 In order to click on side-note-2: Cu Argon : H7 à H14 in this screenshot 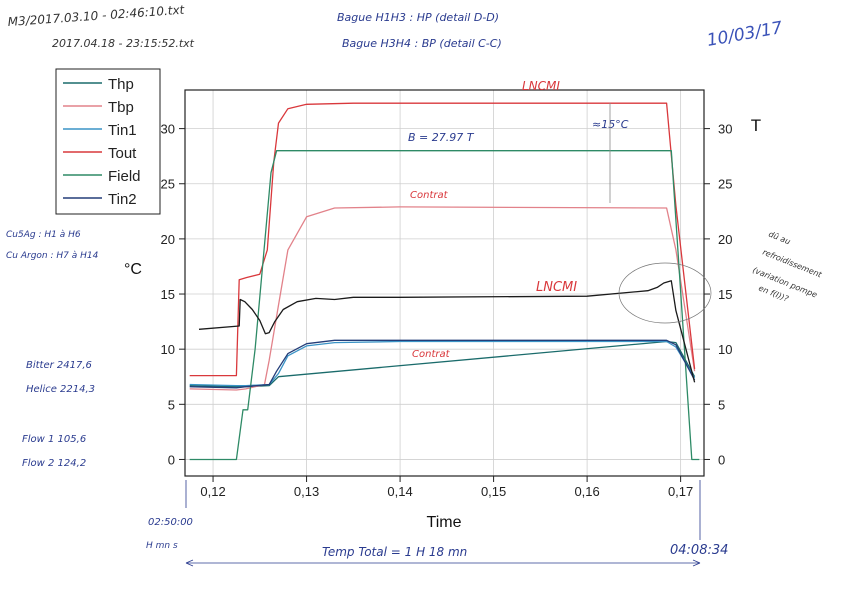, I will do `click(52, 256)`.